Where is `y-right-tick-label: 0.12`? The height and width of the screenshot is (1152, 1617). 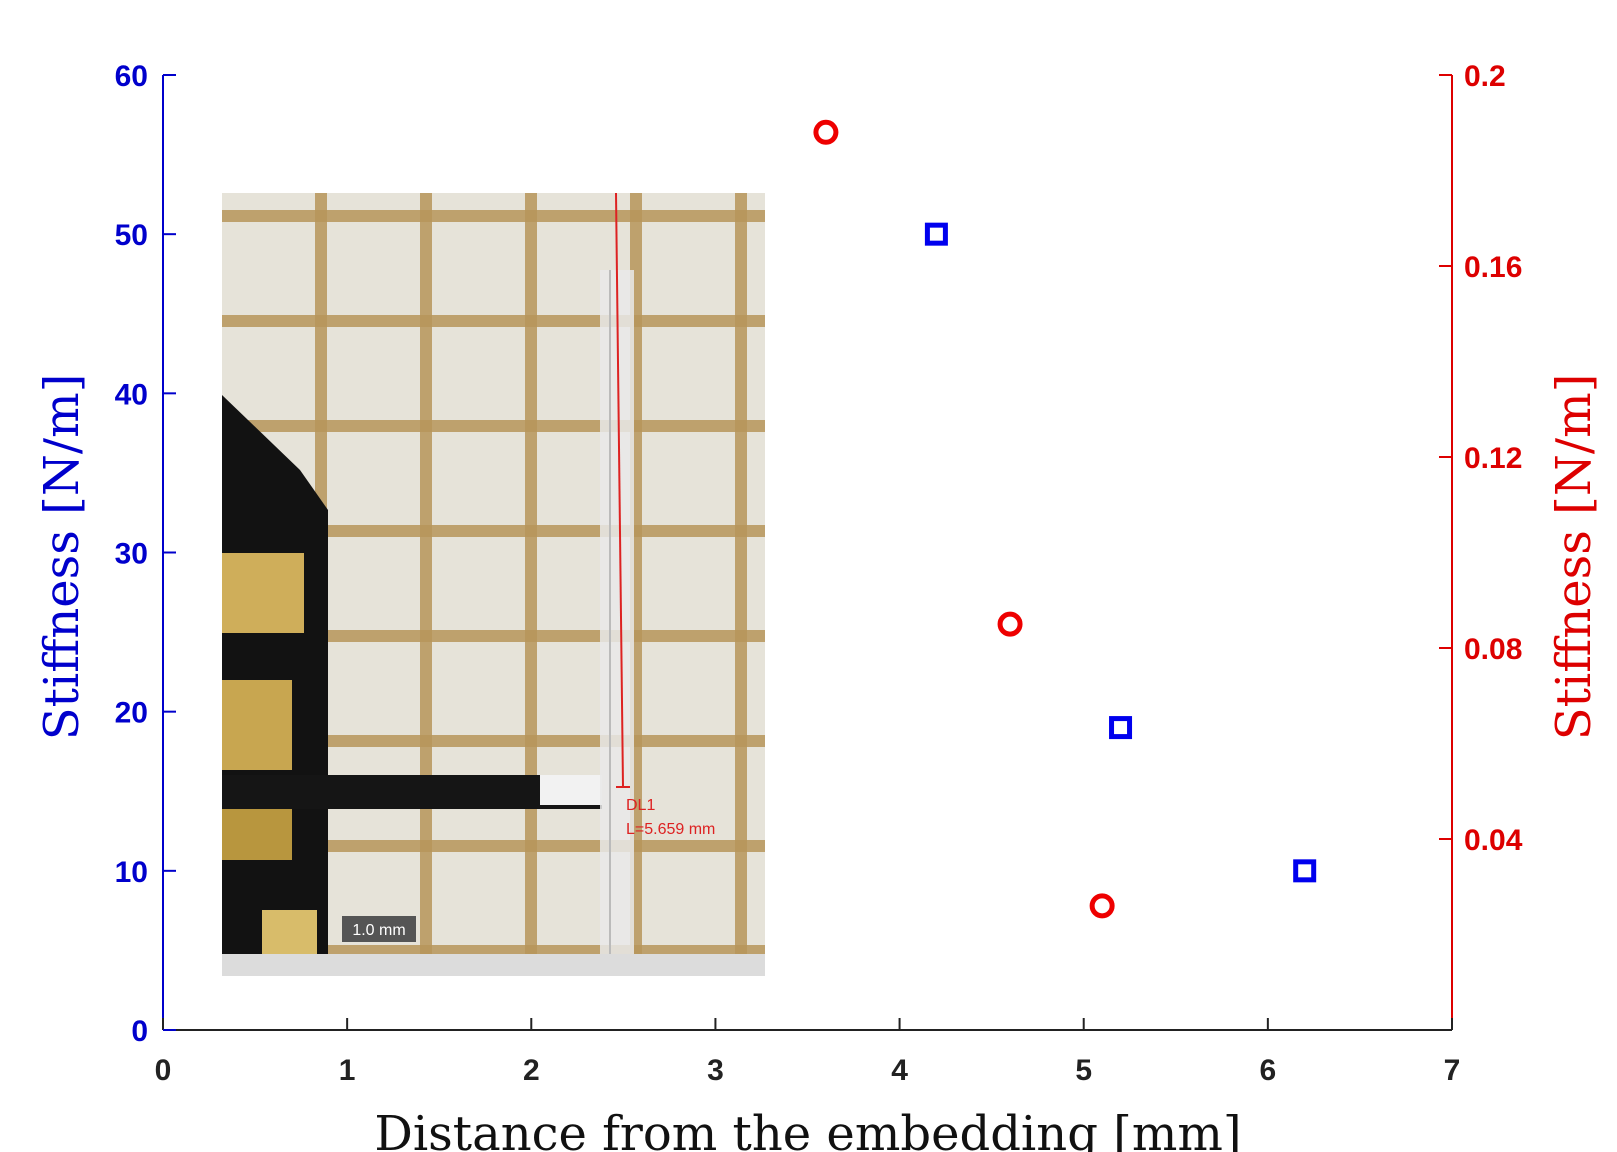
y-right-tick-label: 0.12 is located at coordinates (1493, 458).